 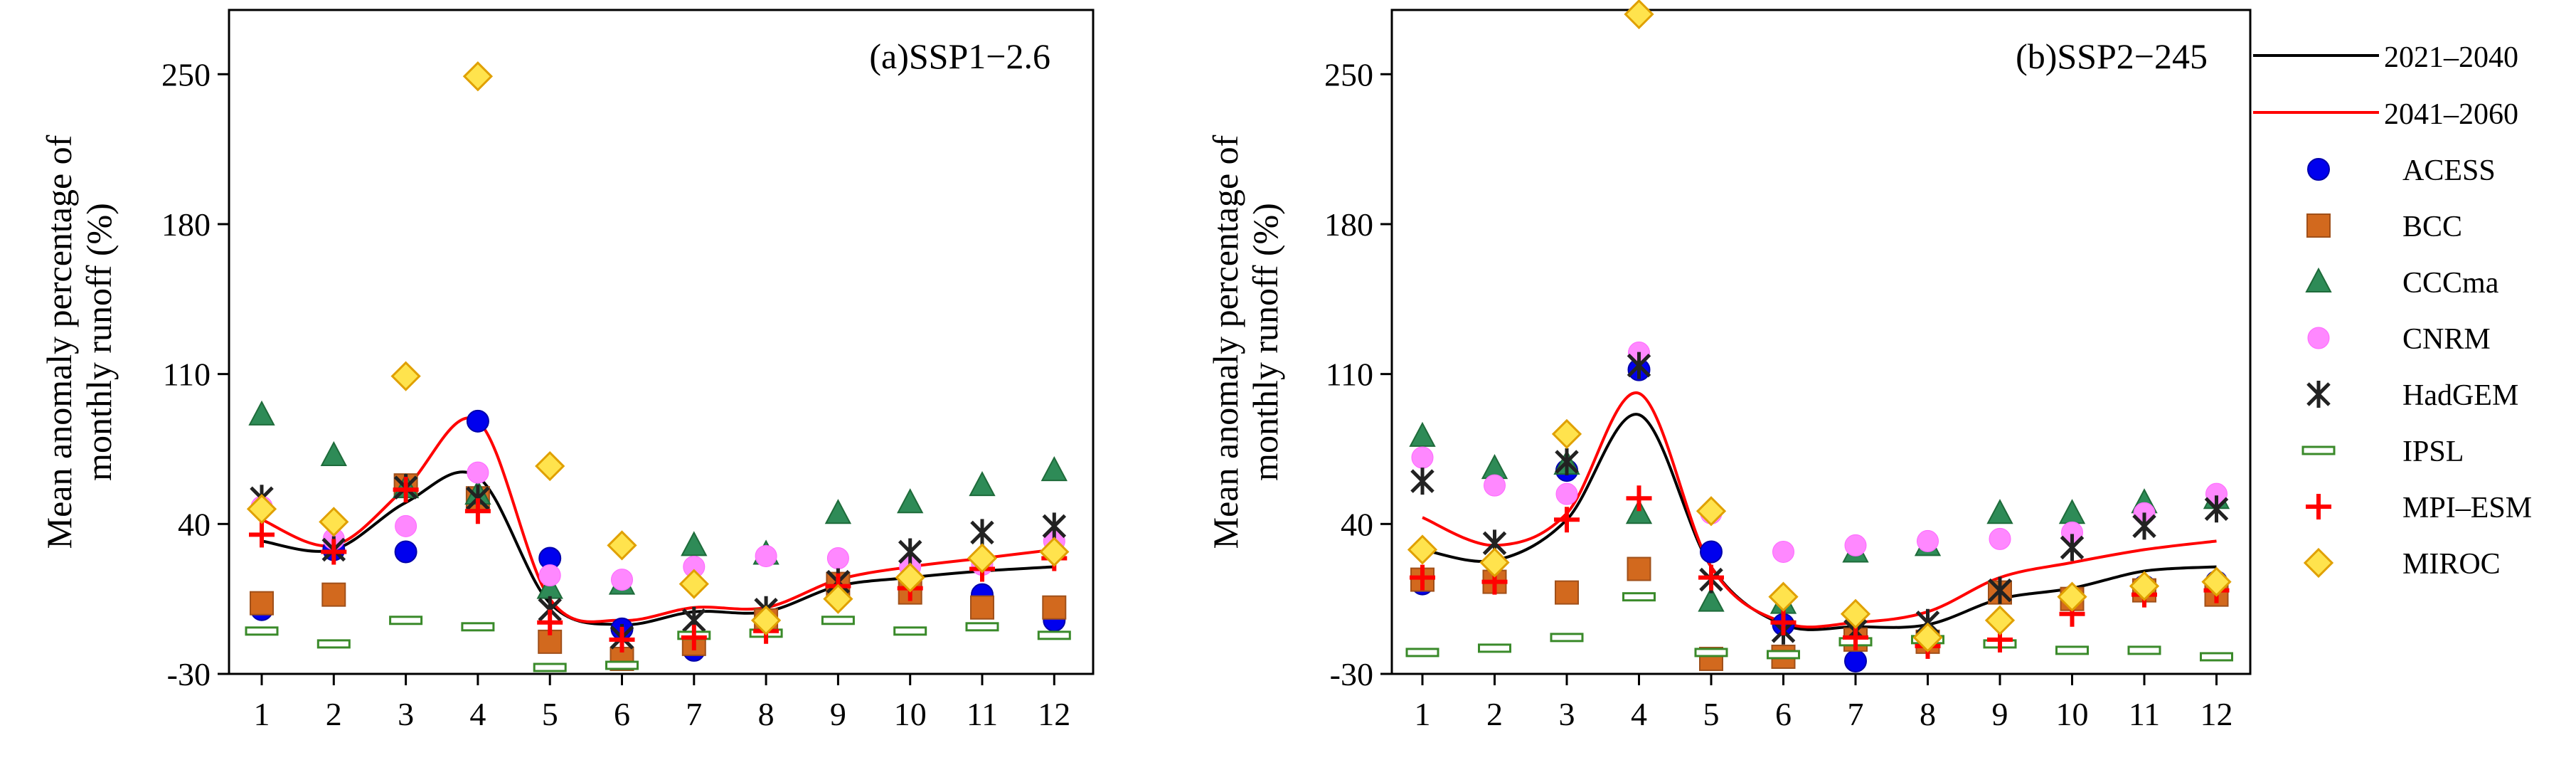 I want to click on series-hadgem, so click(x=1819, y=498).